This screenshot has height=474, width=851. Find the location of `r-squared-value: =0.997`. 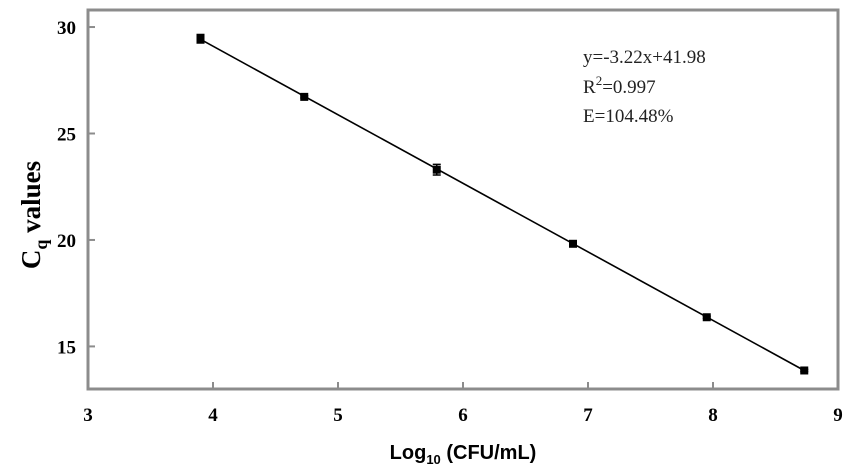

r-squared-value: =0.997 is located at coordinates (628, 87).